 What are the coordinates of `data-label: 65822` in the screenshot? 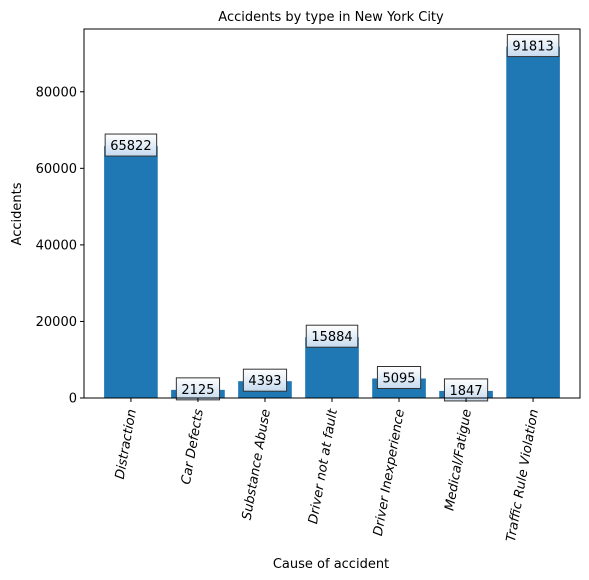 It's located at (130, 146).